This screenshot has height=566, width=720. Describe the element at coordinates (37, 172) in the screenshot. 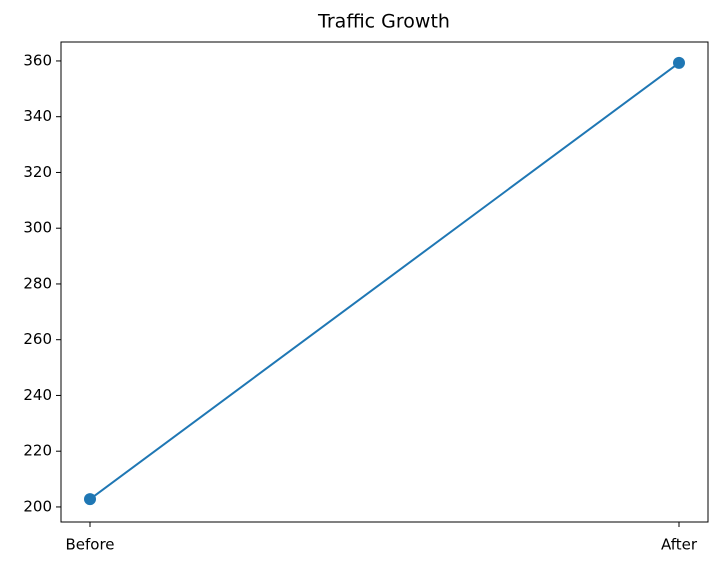

I see `y-tick-label: 320` at that location.